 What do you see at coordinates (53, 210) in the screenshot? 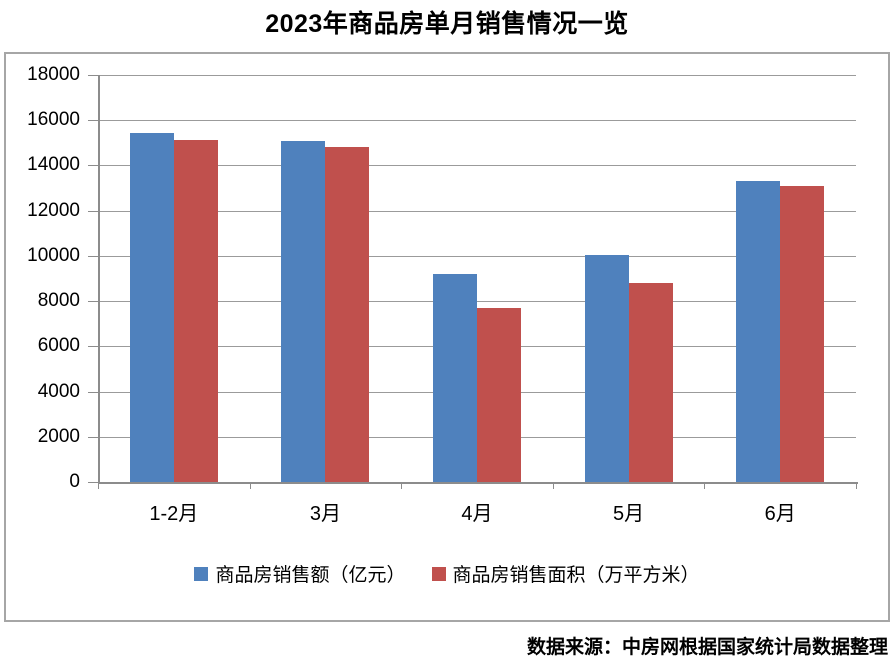
I see `y-axis-tick-label: 12000` at bounding box center [53, 210].